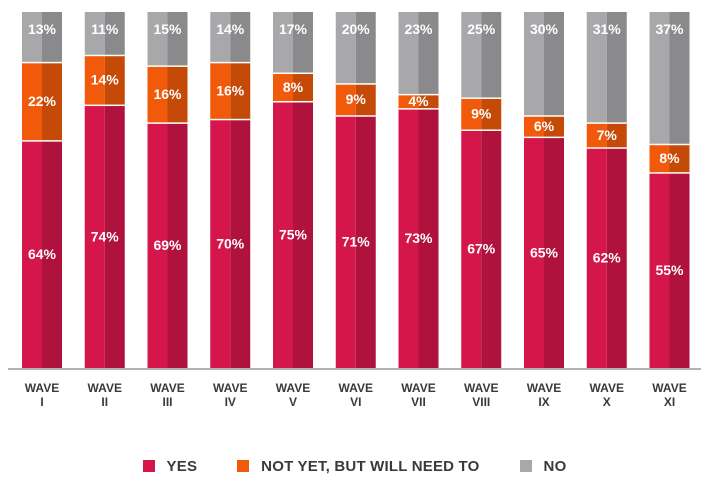 This screenshot has width=709, height=478. What do you see at coordinates (358, 466) in the screenshot?
I see `legend-item-not-yet: NOT YET, BUT WILL NEED TO` at bounding box center [358, 466].